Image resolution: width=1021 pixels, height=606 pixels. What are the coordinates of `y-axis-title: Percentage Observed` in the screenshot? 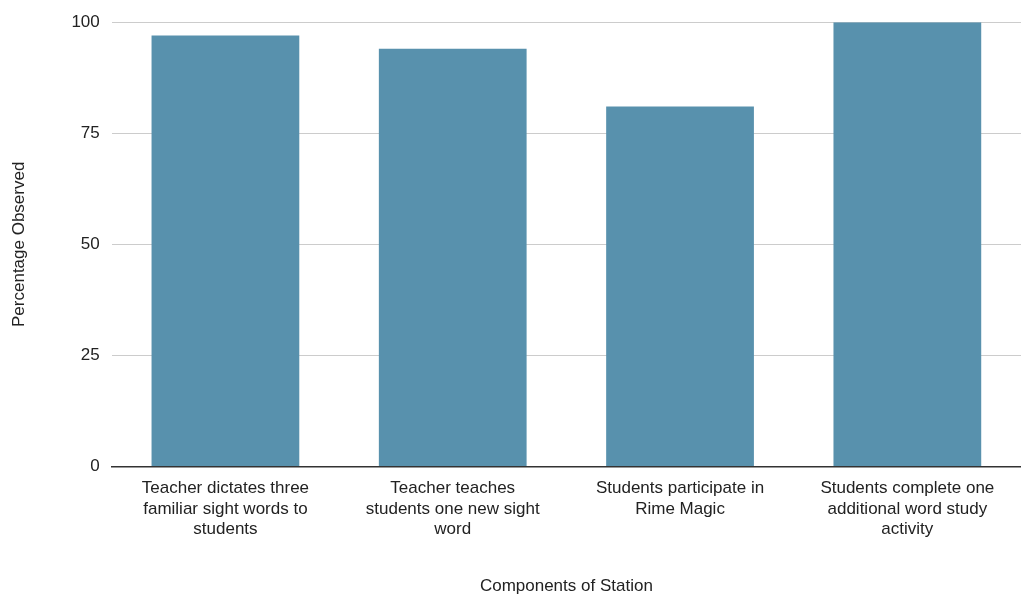 It's located at (18, 244).